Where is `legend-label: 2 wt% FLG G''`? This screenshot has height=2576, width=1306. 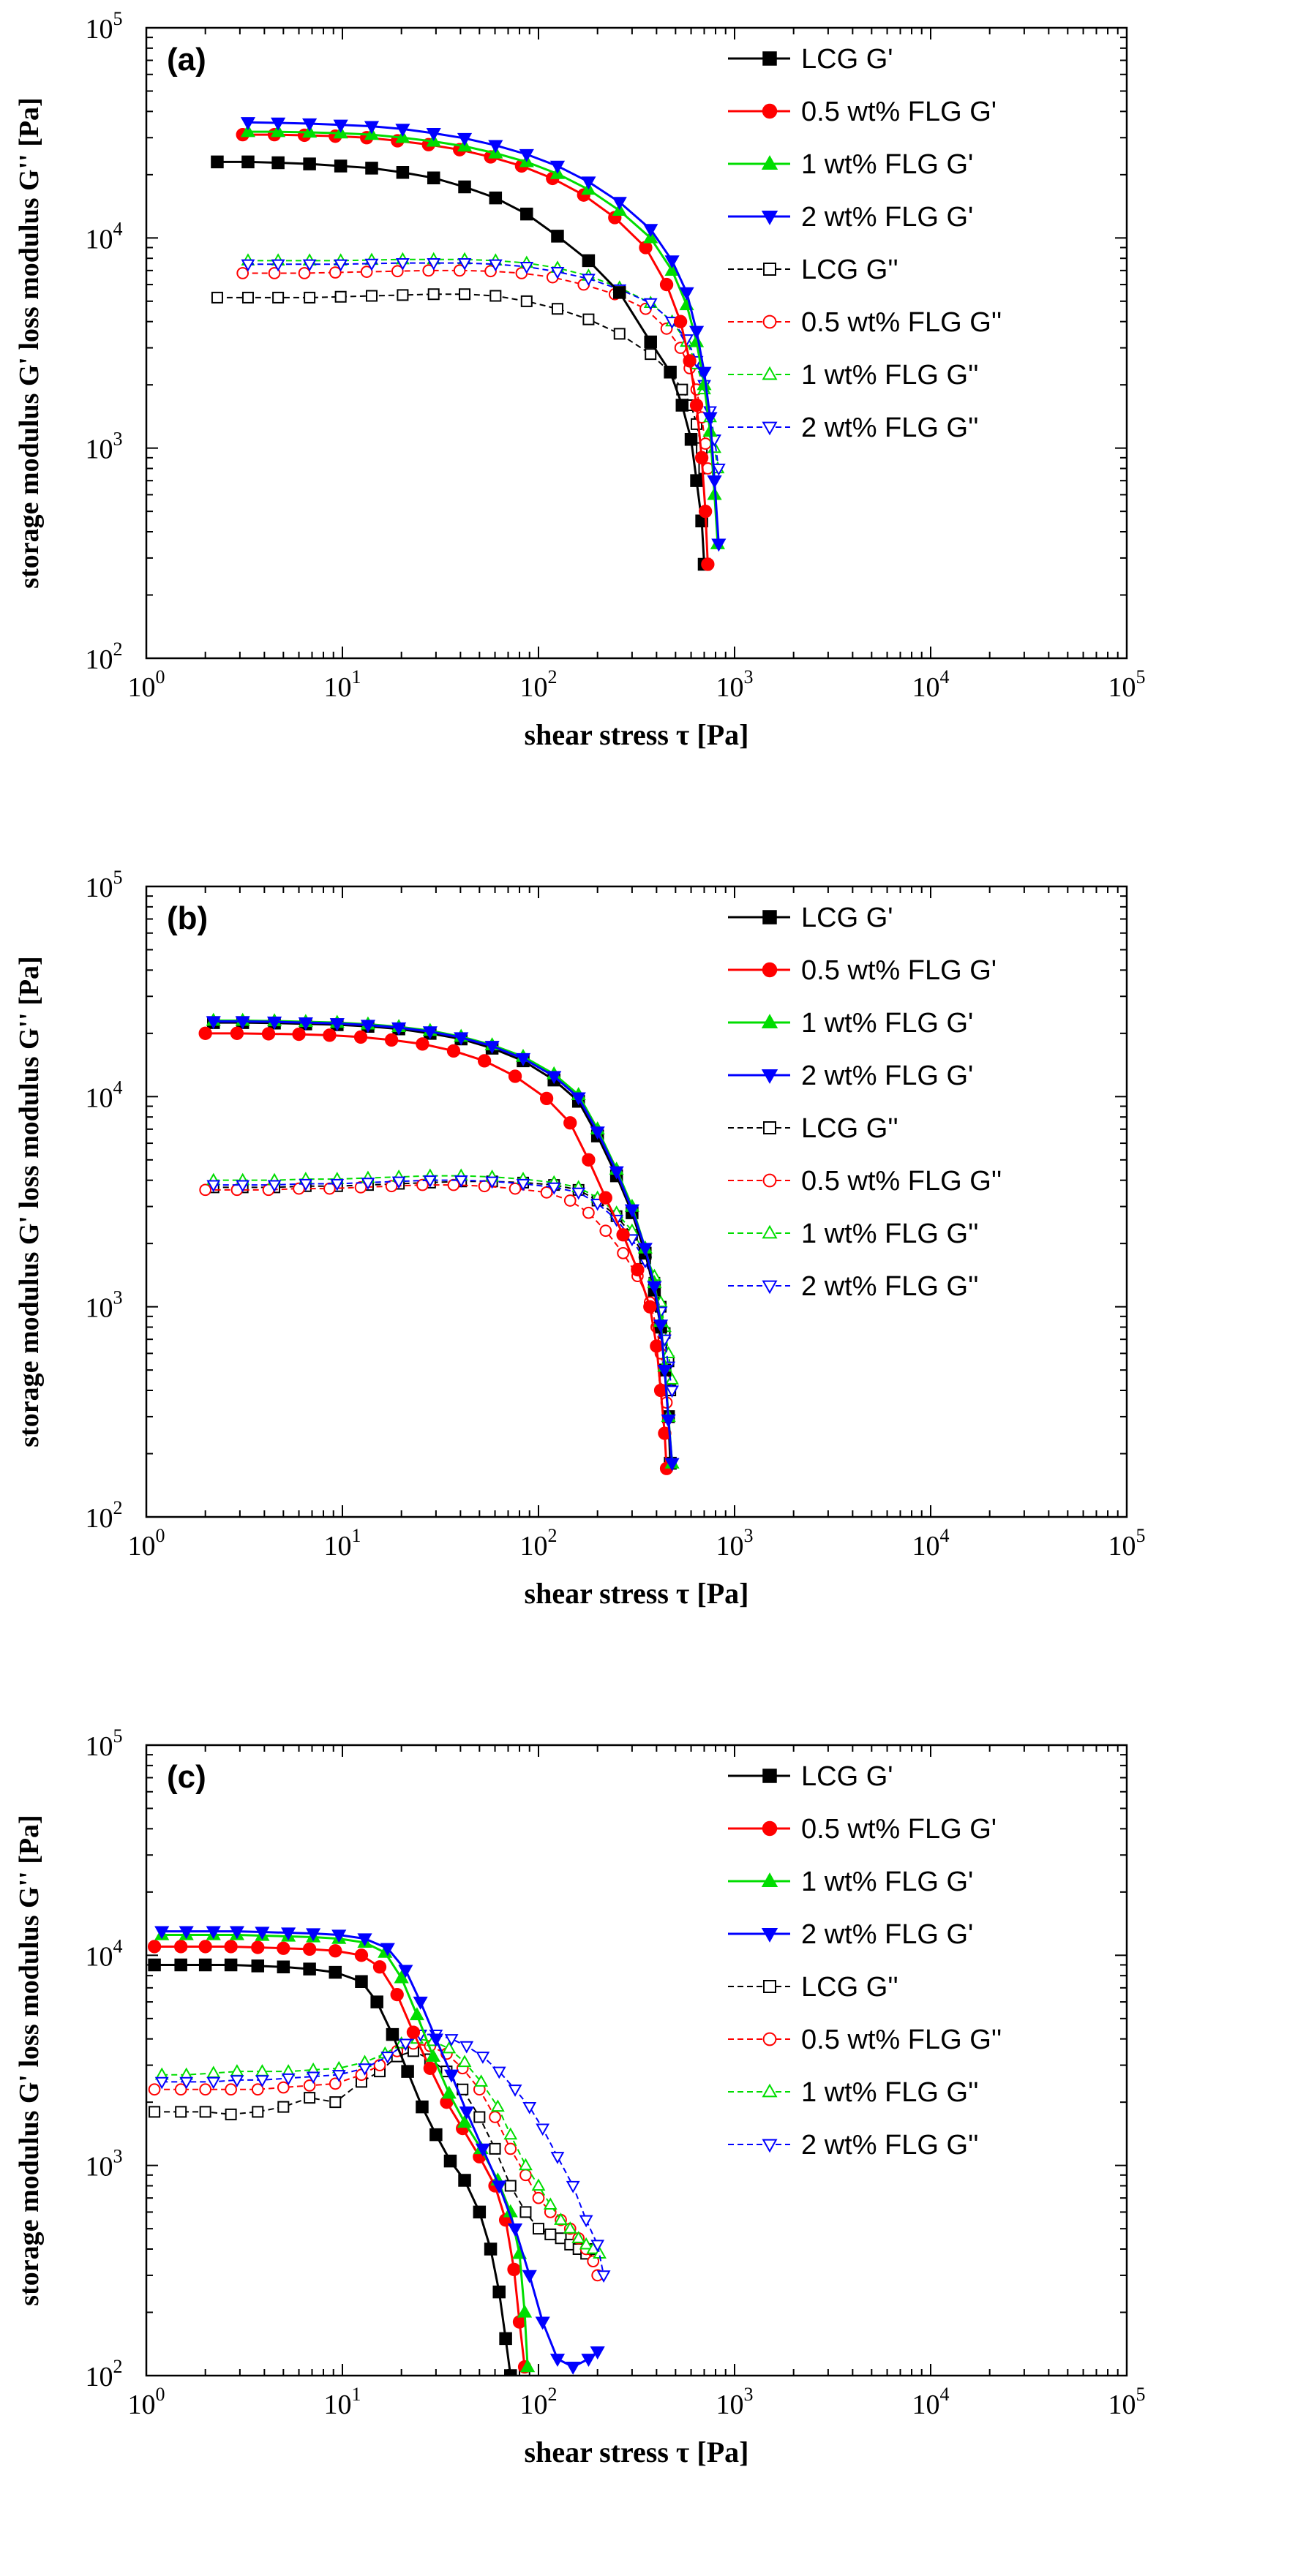 legend-label: 2 wt% FLG G'' is located at coordinates (890, 428).